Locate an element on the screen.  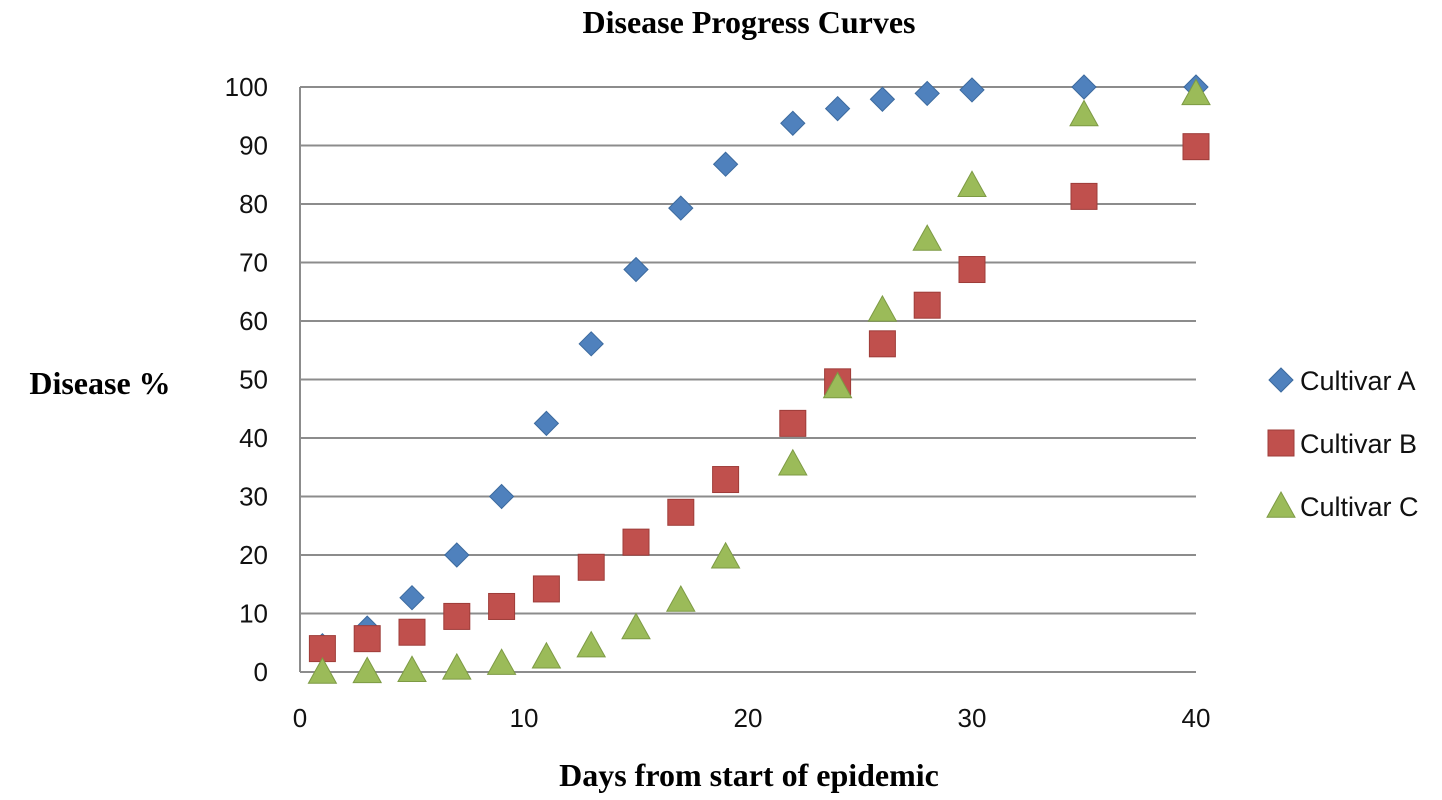
chart-title: Disease Progress Curves is located at coordinates (749, 22).